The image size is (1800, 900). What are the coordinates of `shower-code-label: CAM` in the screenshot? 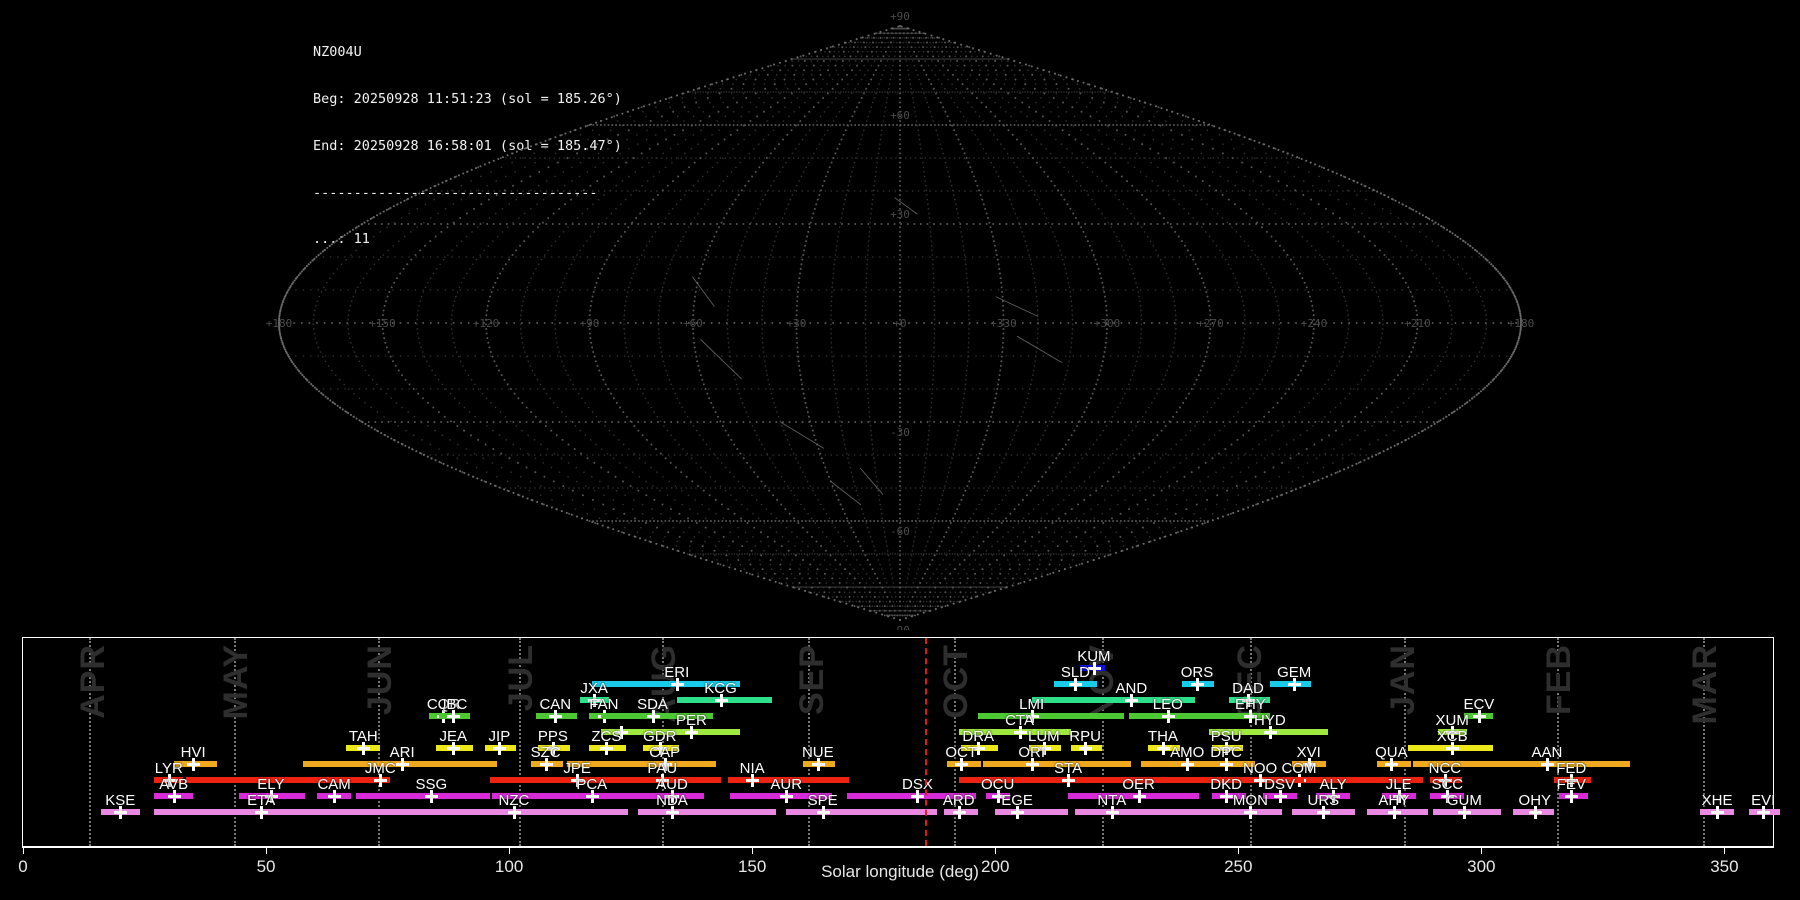 It's located at (334, 784).